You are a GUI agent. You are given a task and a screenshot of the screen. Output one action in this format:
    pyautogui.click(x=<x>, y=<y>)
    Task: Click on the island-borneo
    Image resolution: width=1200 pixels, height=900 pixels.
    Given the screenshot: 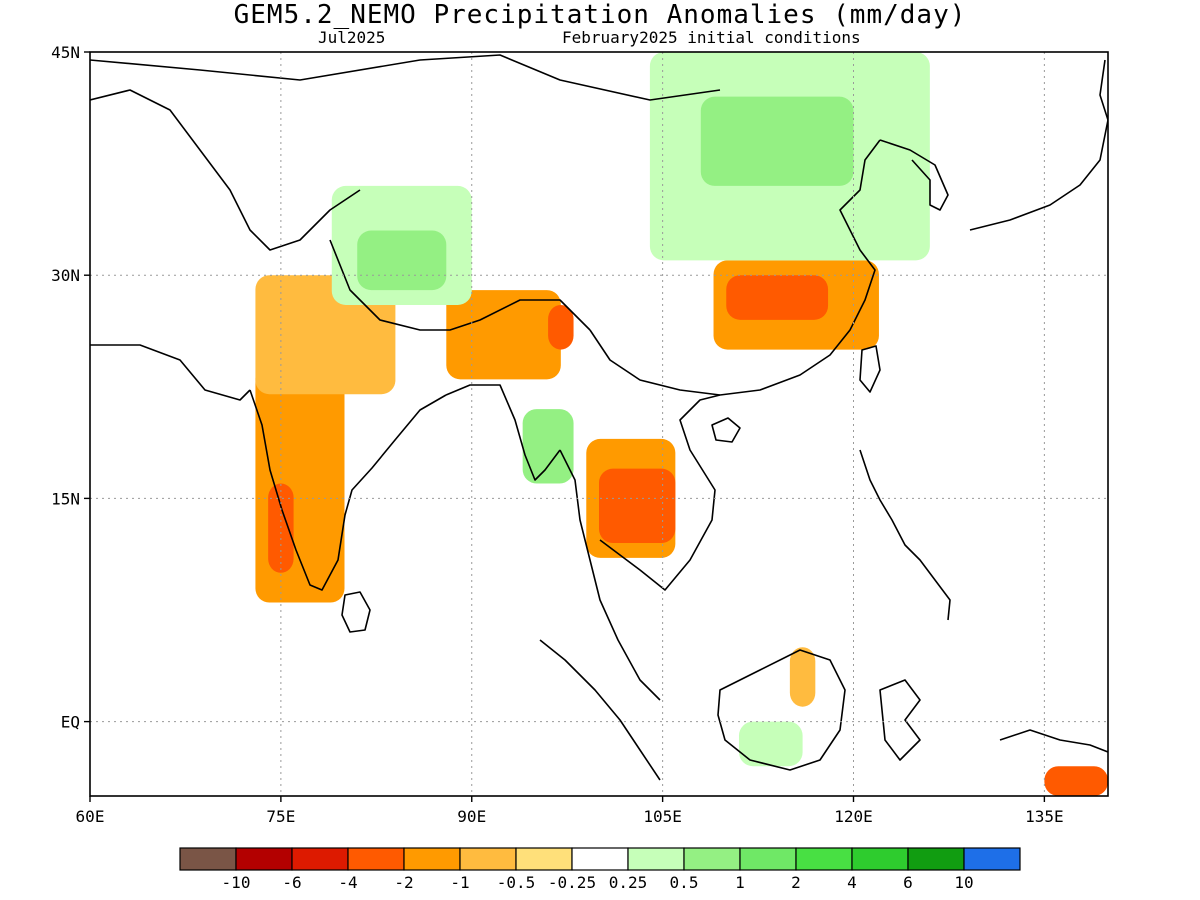 What is the action you would take?
    pyautogui.click(x=781, y=710)
    